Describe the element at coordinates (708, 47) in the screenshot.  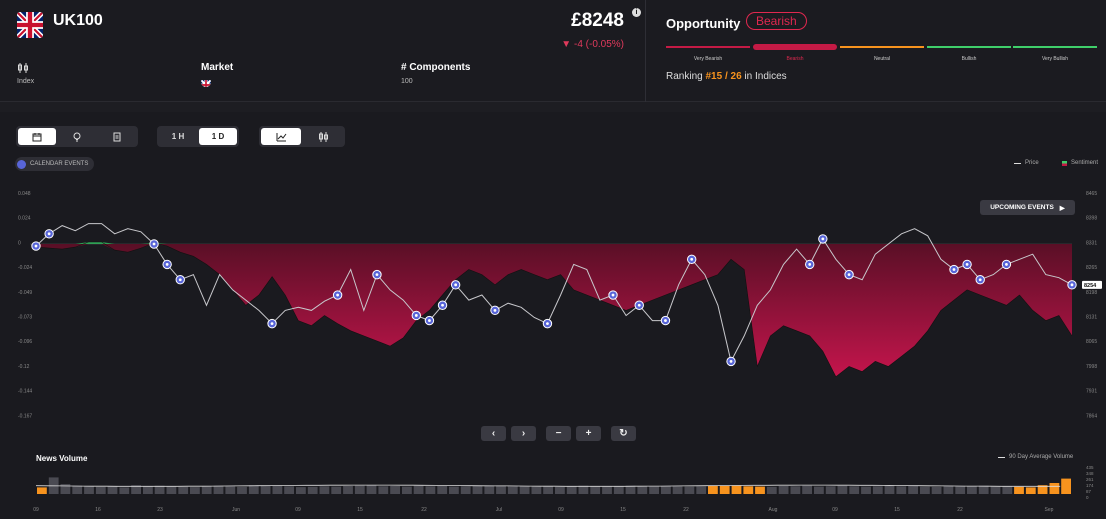
I see `sentiment-bar-very-bearish` at that location.